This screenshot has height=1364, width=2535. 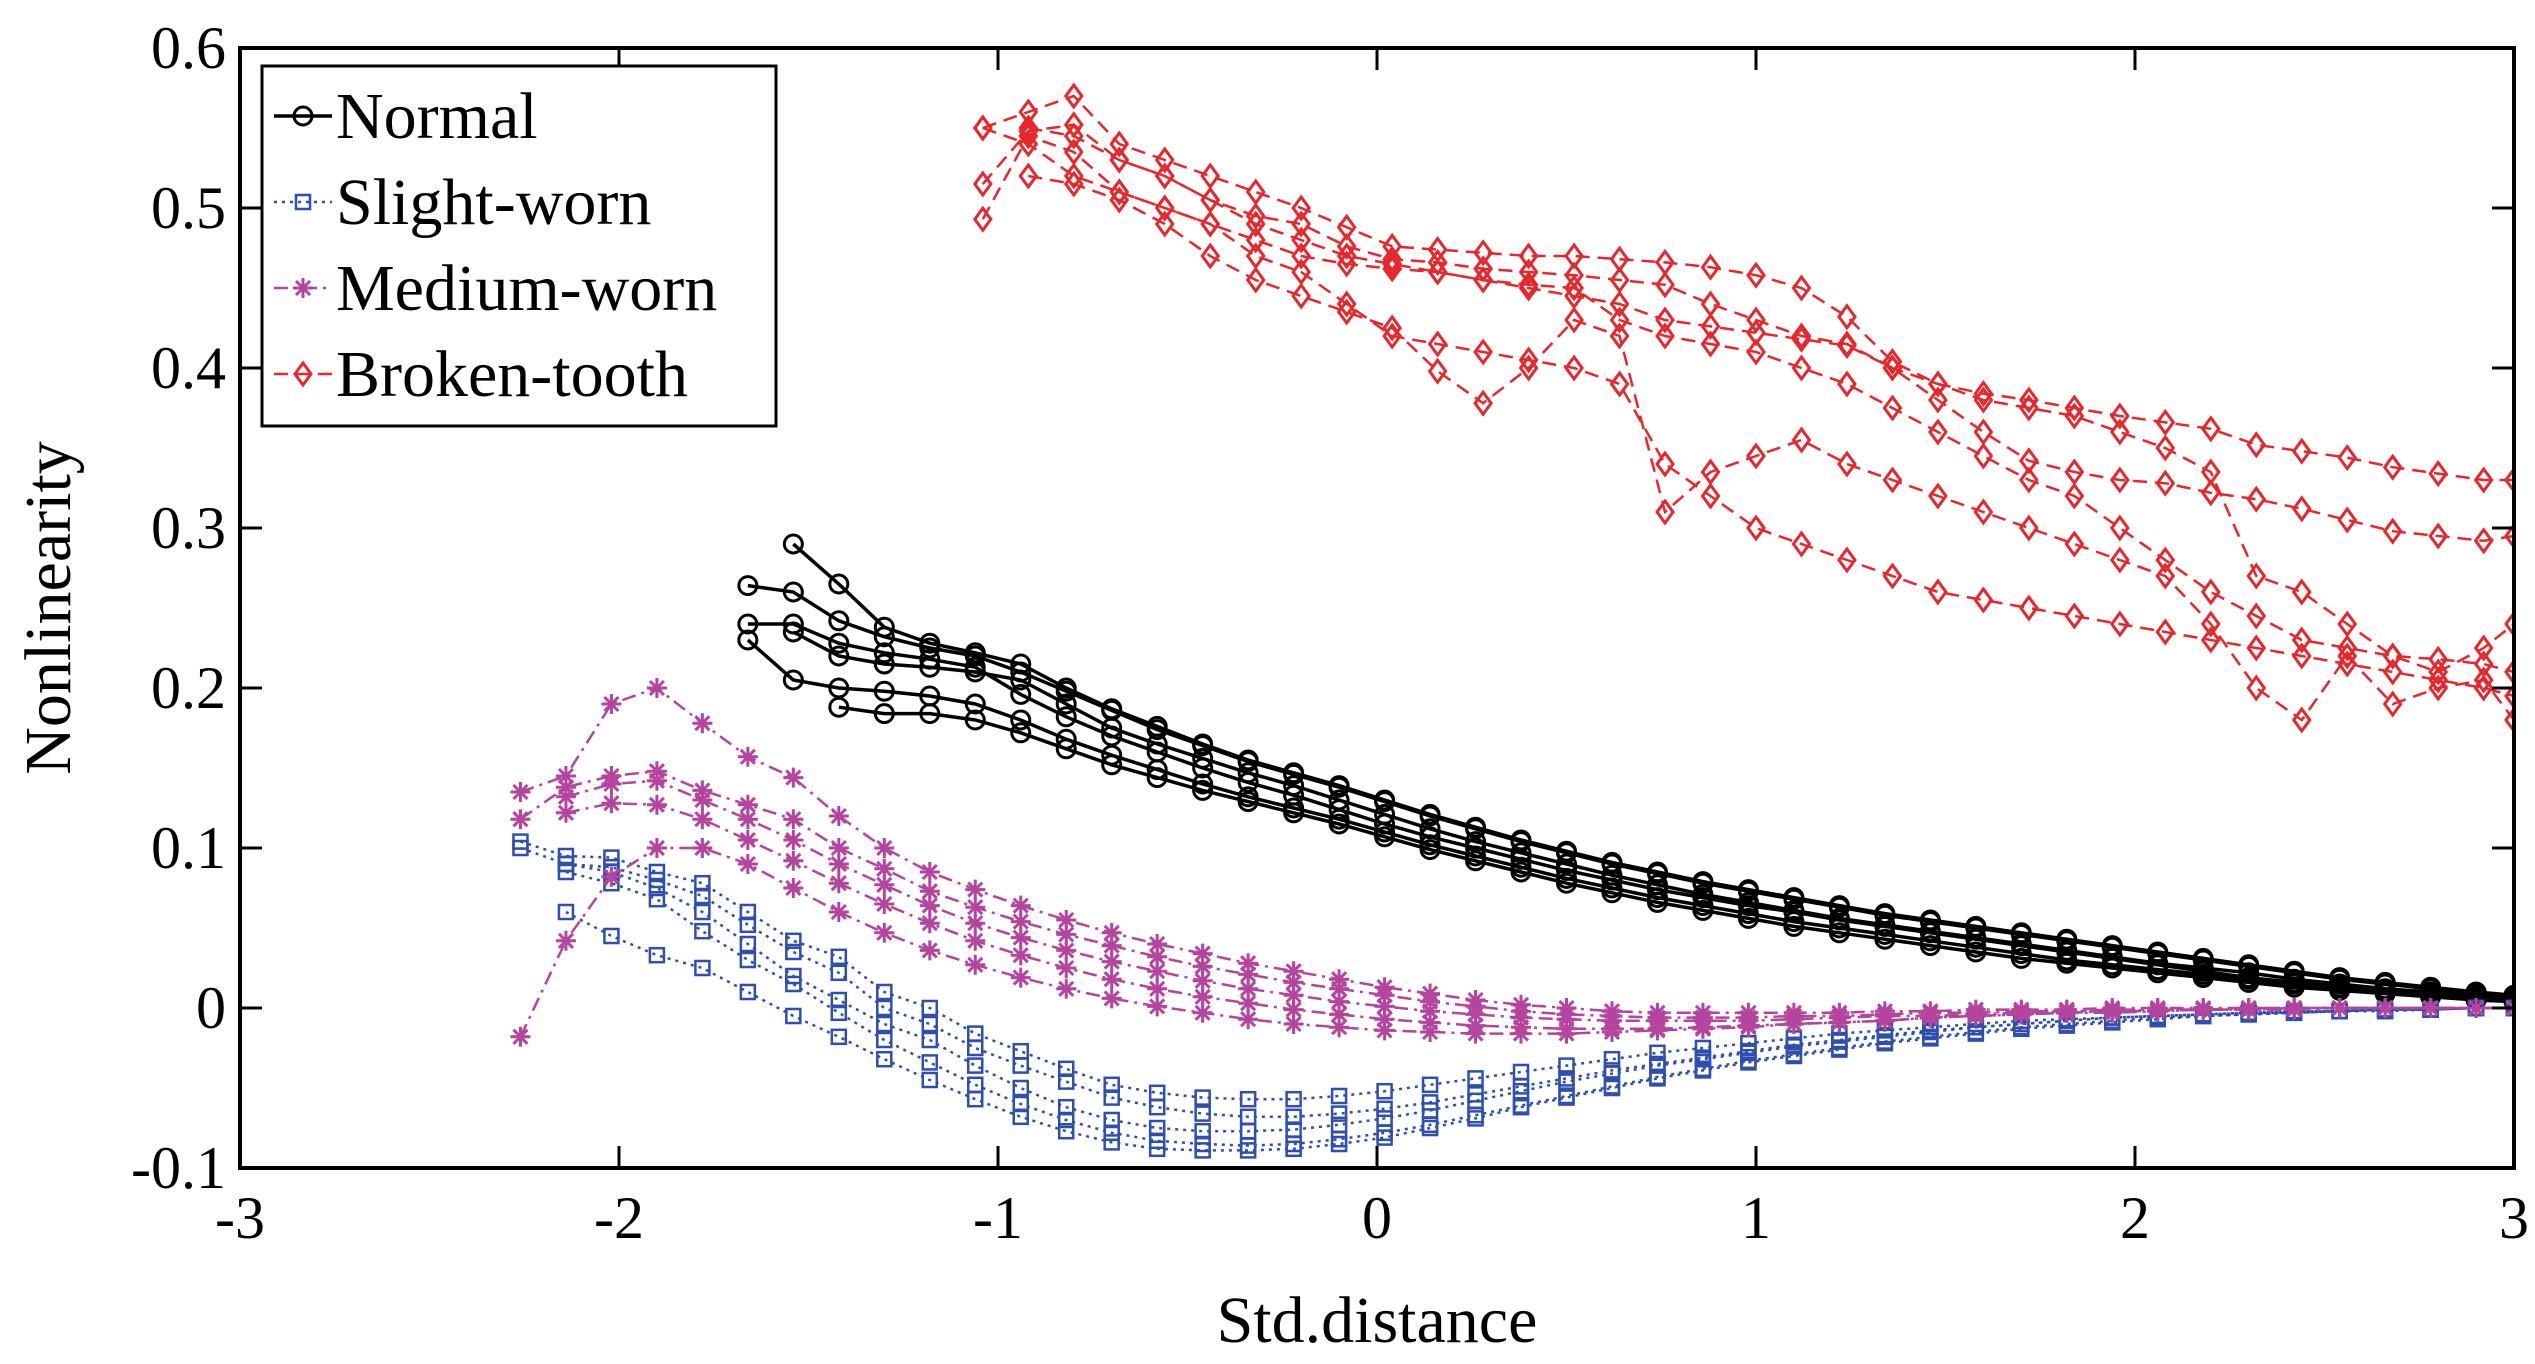 I want to click on x-tick-label: 1, so click(x=1756, y=1218).